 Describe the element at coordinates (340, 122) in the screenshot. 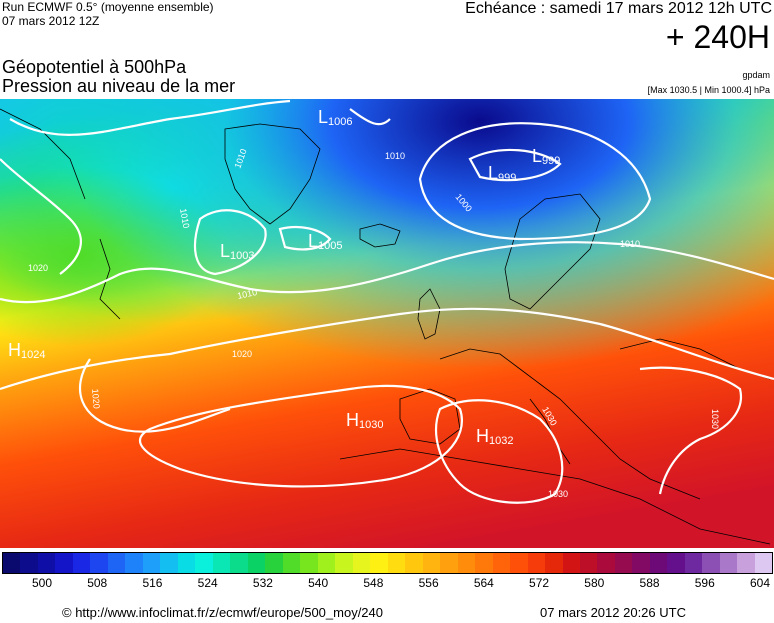

I see `low-value: 1006` at that location.